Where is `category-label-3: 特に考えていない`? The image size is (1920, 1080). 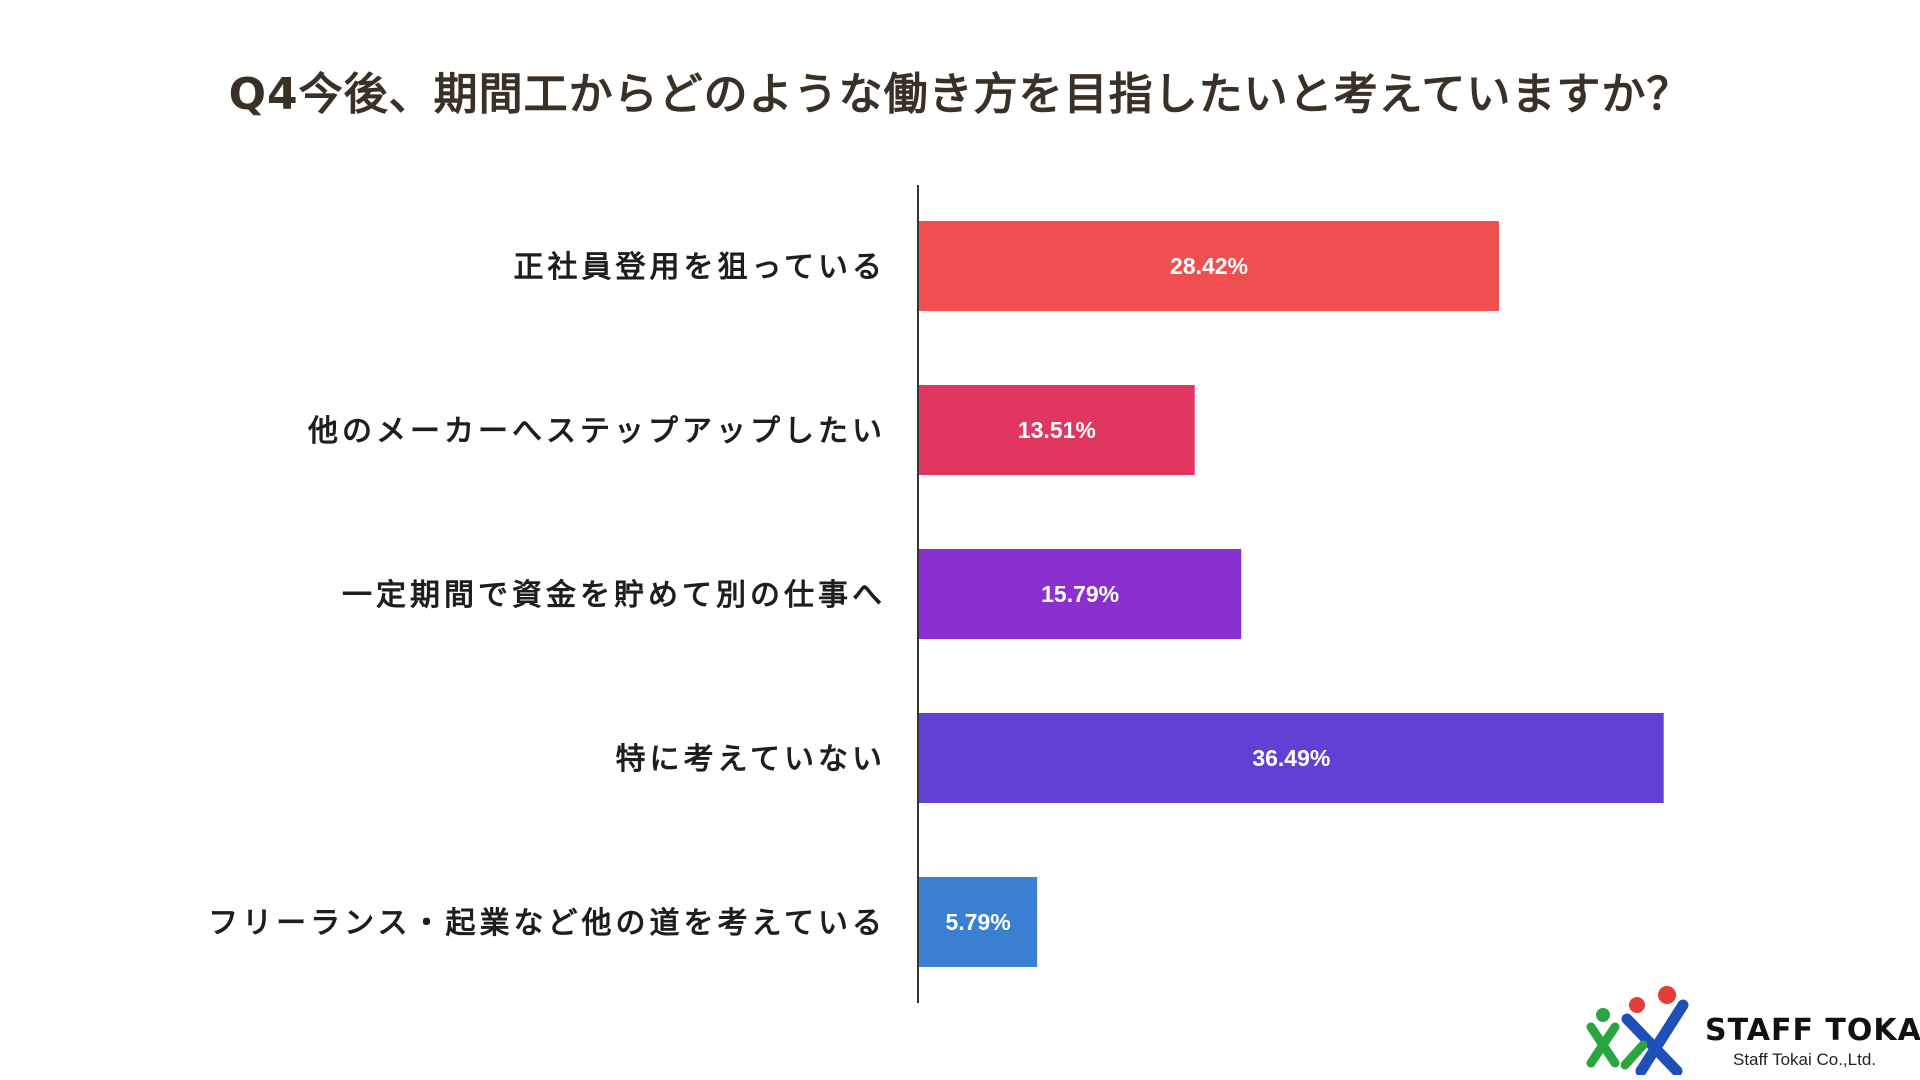 category-label-3: 特に考えていない is located at coordinates (751, 759).